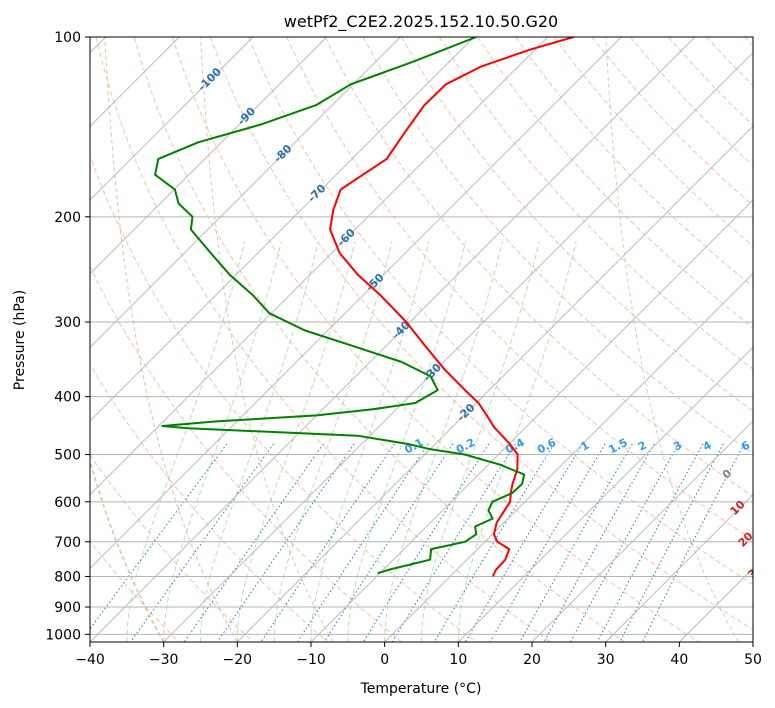  I want to click on y-tick-label: 100, so click(67, 38).